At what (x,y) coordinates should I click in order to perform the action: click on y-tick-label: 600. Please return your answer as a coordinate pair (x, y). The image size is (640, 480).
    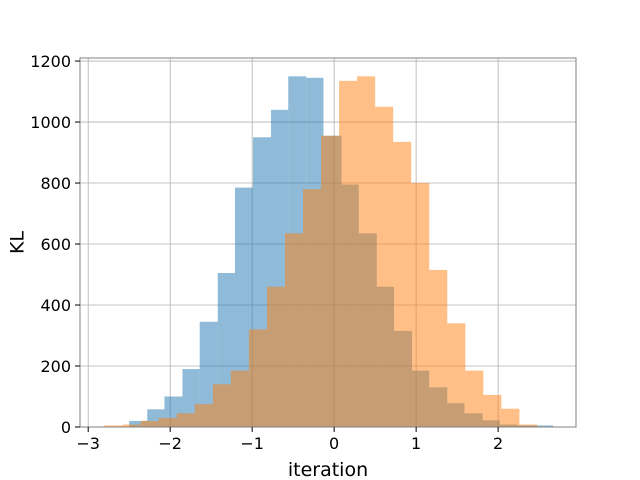
    Looking at the image, I should click on (55, 244).